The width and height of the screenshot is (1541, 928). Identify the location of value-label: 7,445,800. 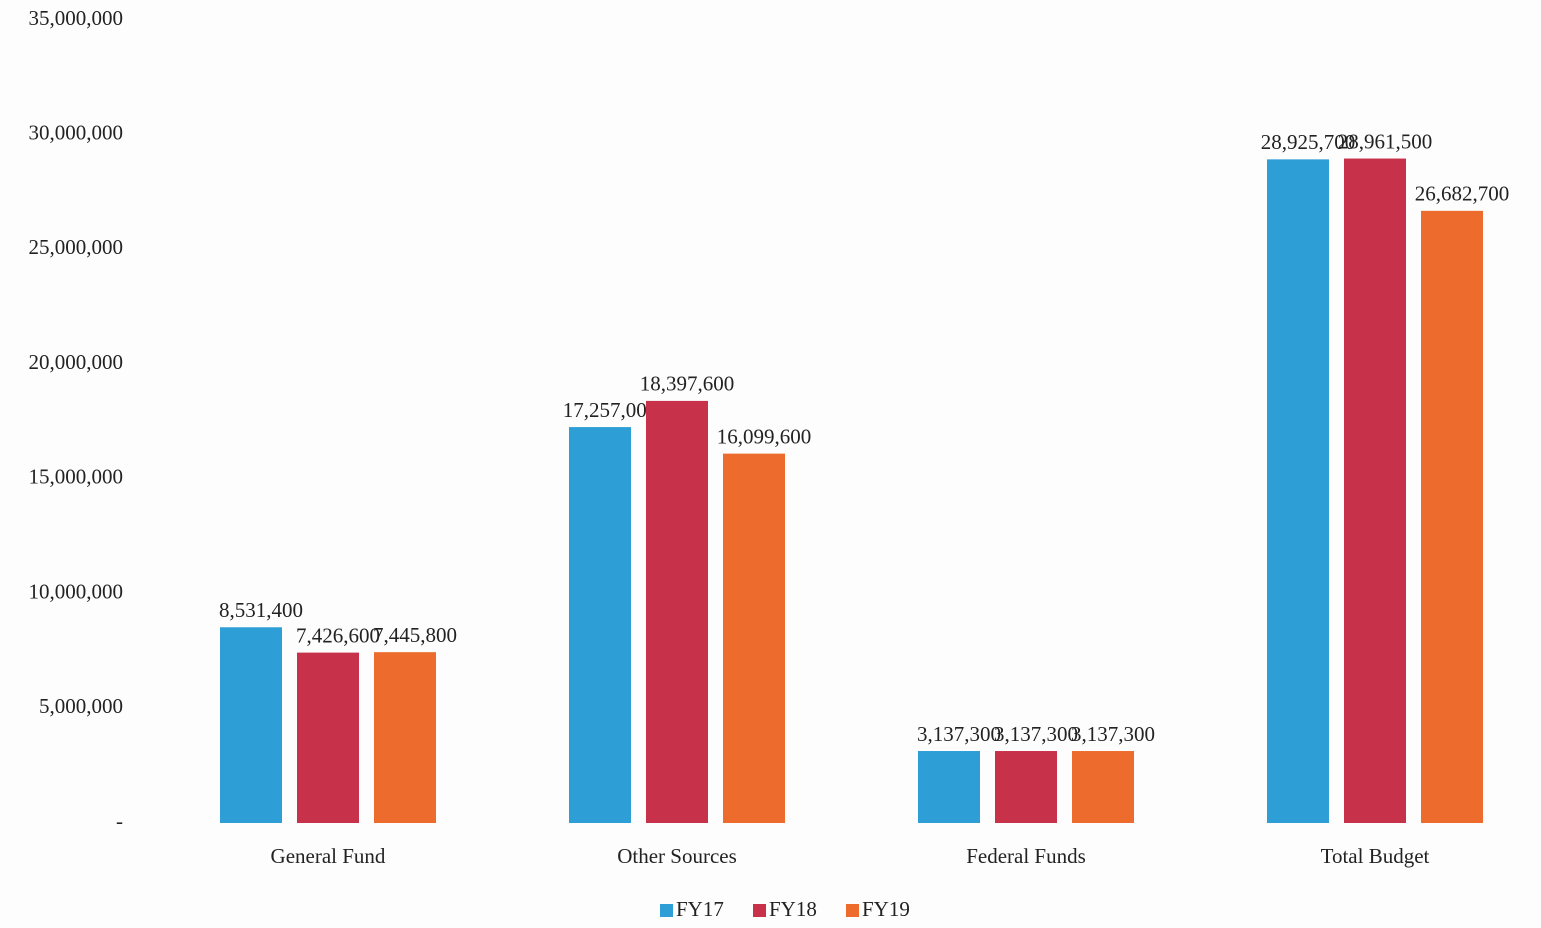
(415, 635).